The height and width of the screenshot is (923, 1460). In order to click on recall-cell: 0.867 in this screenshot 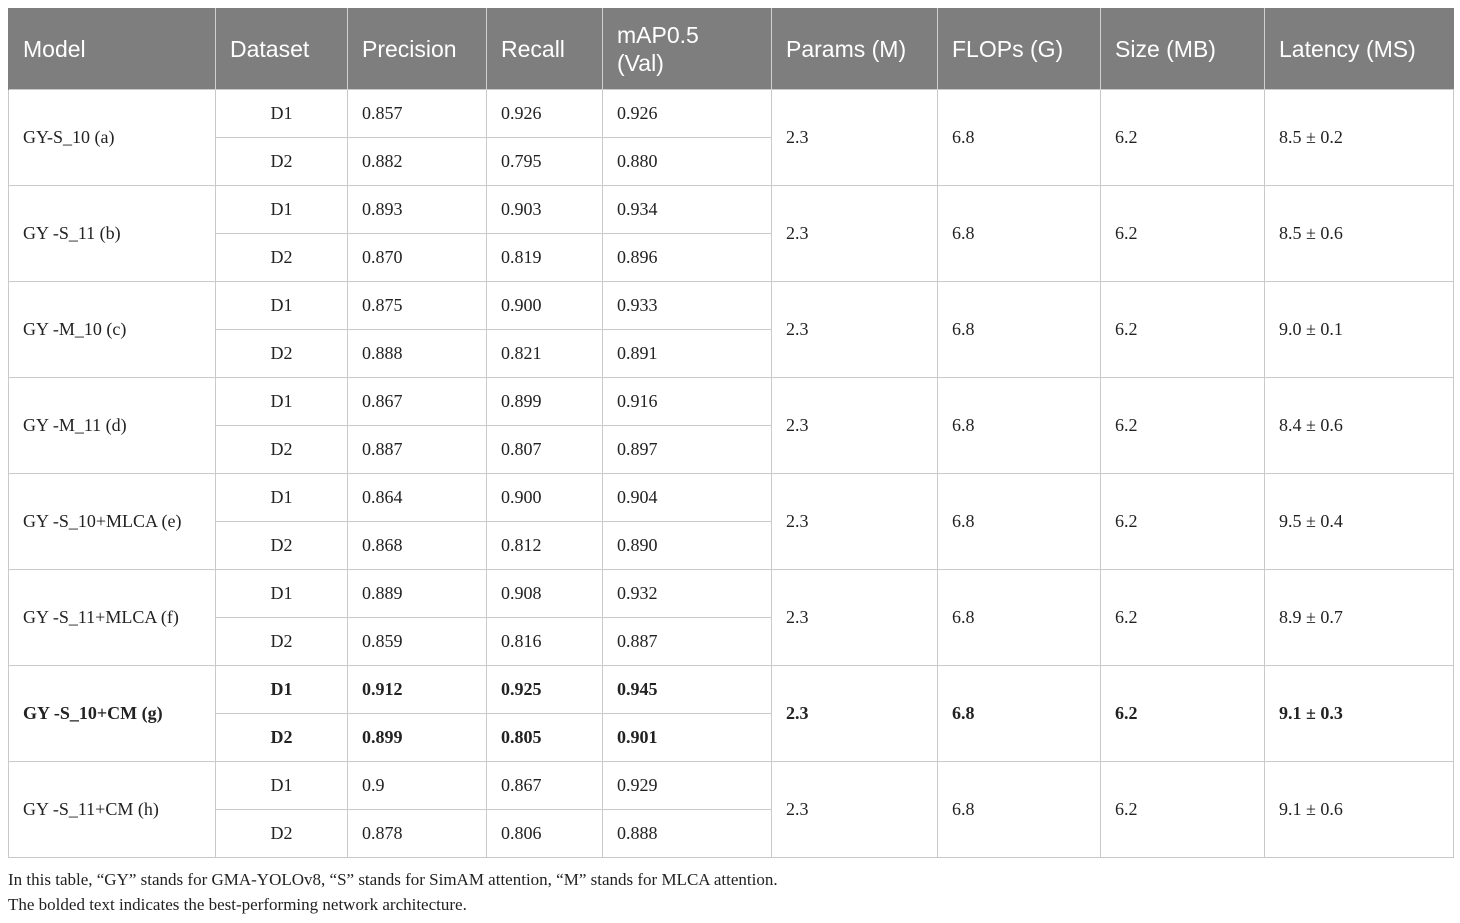, I will do `click(544, 785)`.